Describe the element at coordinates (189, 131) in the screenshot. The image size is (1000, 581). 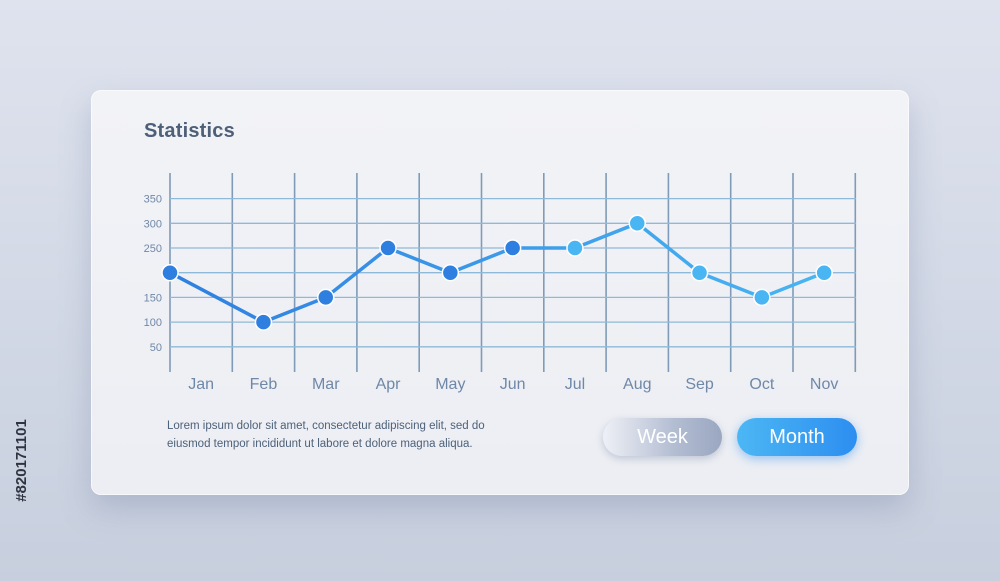
I see `chart-title: Statistics` at that location.